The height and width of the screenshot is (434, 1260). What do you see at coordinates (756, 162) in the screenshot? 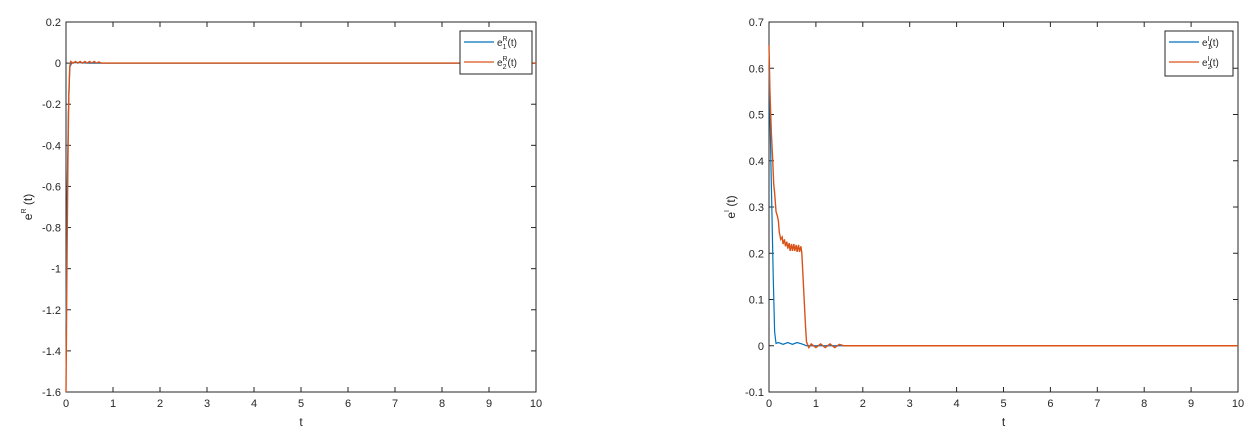
I see `y-tick-label: 0.4` at bounding box center [756, 162].